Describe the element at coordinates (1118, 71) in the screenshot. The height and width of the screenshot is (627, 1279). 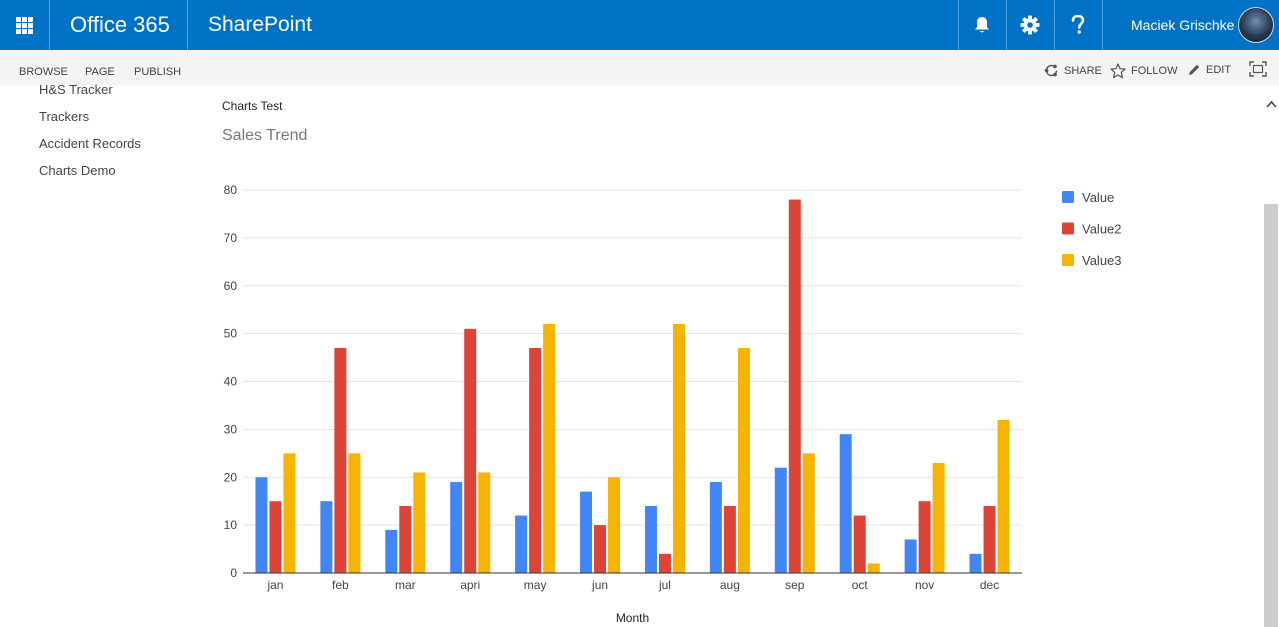
I see `star-icon` at that location.